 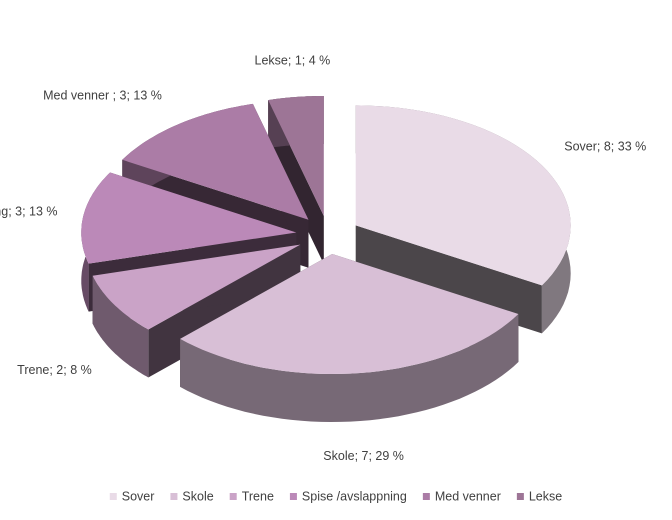 I want to click on legend-item: Spise /avslappning, so click(x=348, y=496).